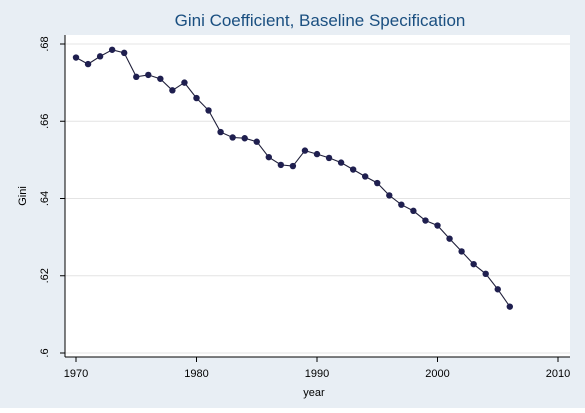 This screenshot has height=413, width=585. What do you see at coordinates (52, 197) in the screenshot?
I see `y-axis-ticks: .6 .62 .64 .66 .68` at bounding box center [52, 197].